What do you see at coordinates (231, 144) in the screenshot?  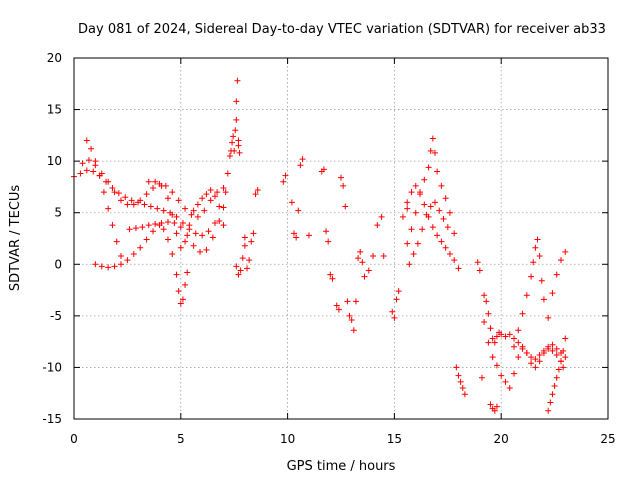 I see `series-burst-7h` at bounding box center [231, 144].